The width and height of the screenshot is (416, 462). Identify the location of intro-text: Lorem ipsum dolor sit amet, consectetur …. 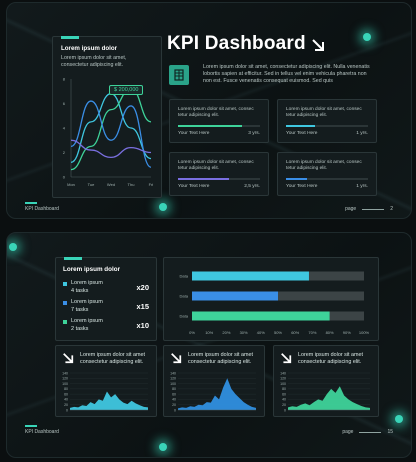
(286, 74).